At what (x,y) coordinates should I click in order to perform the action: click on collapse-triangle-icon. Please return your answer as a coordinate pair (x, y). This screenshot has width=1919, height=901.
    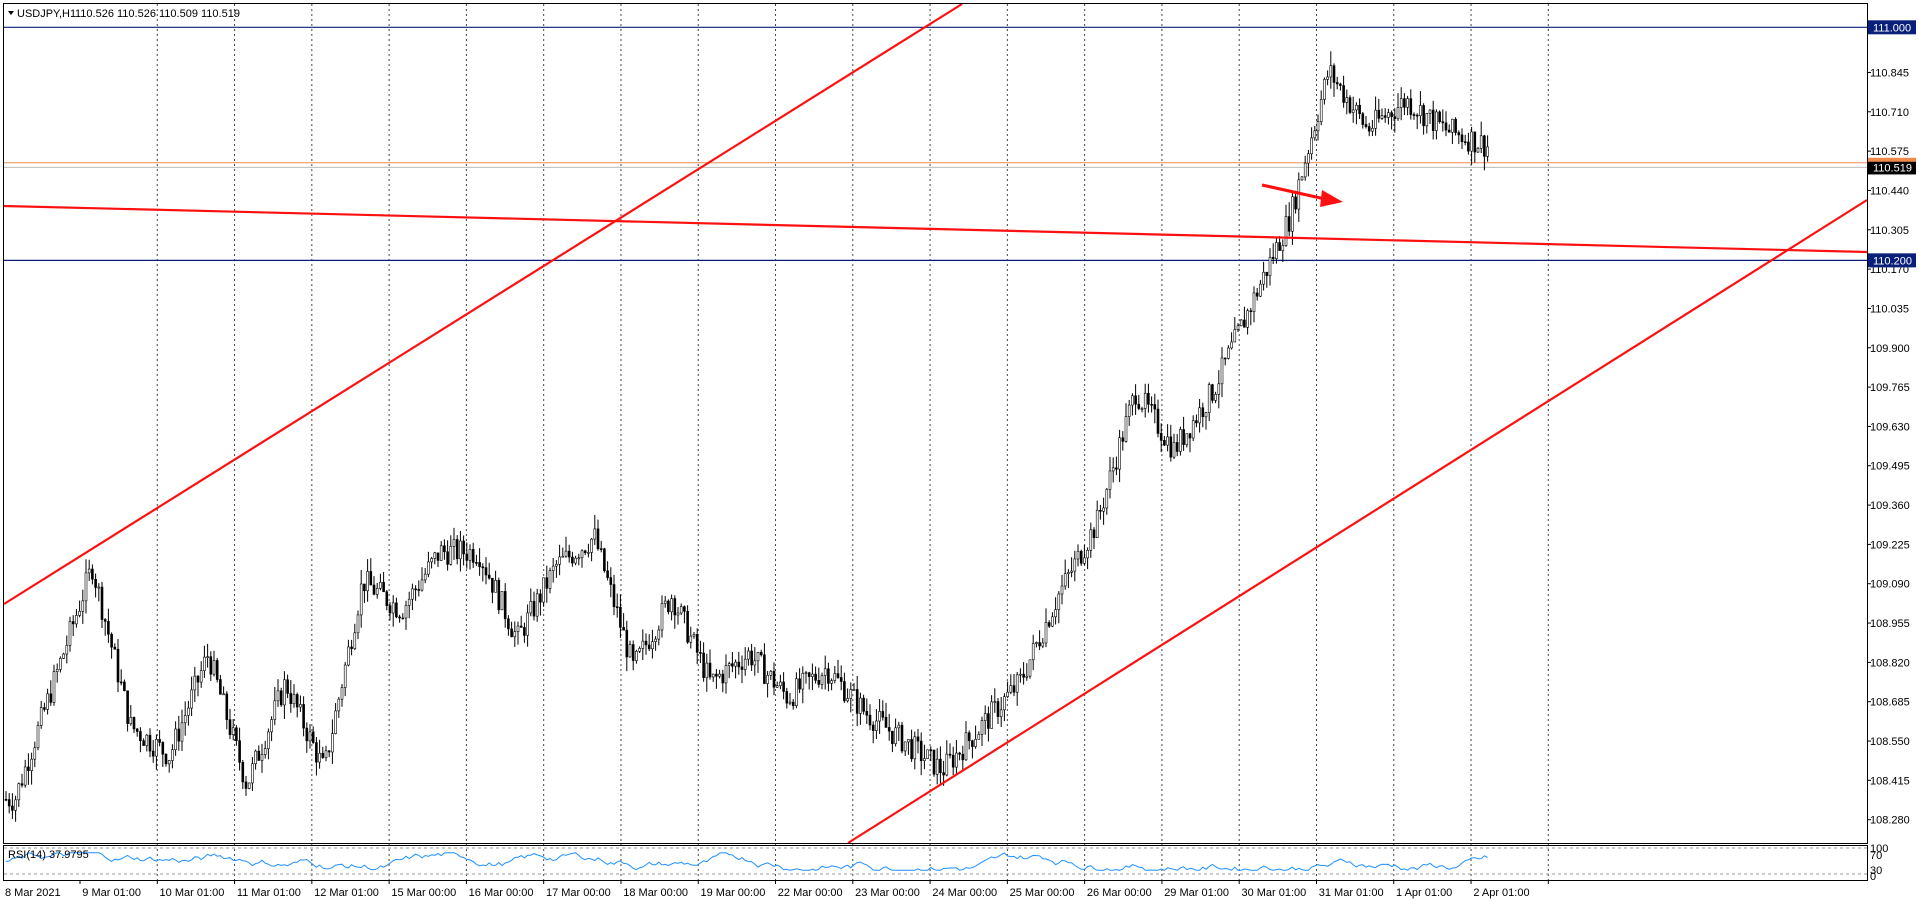
    Looking at the image, I should click on (11, 13).